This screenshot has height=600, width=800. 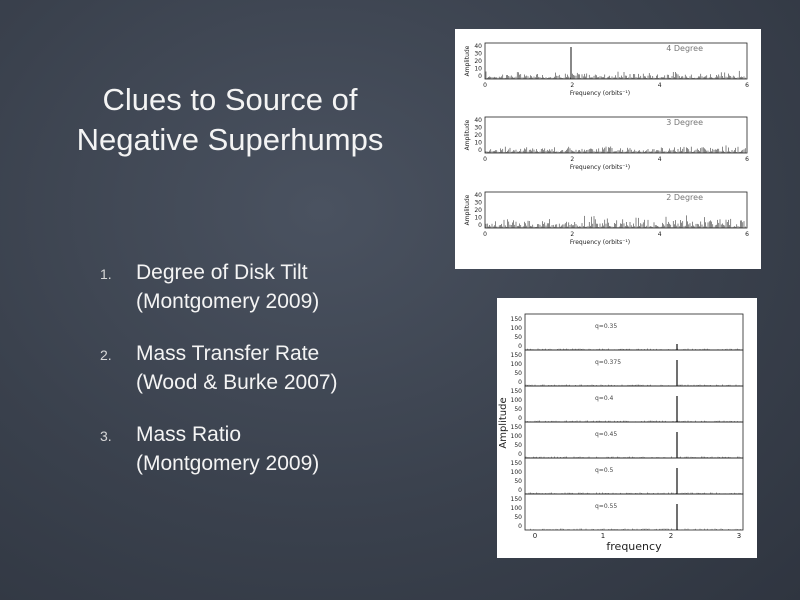 What do you see at coordinates (227, 449) in the screenshot?
I see `list-item-text: Mass Ratio (Montgomery 2009)` at bounding box center [227, 449].